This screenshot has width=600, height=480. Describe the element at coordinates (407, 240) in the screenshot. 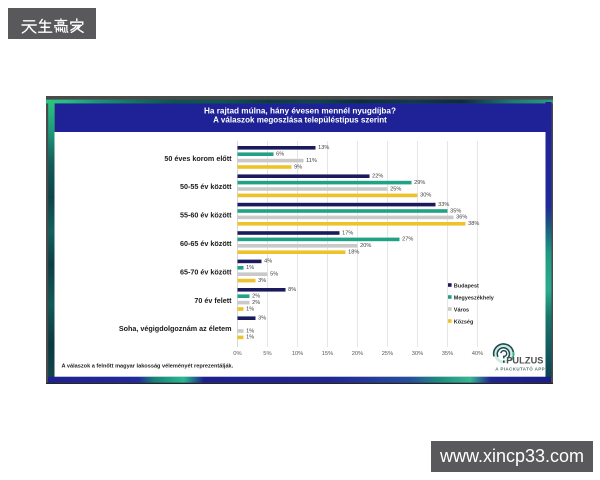

I see `svg-text: 27%` at that location.